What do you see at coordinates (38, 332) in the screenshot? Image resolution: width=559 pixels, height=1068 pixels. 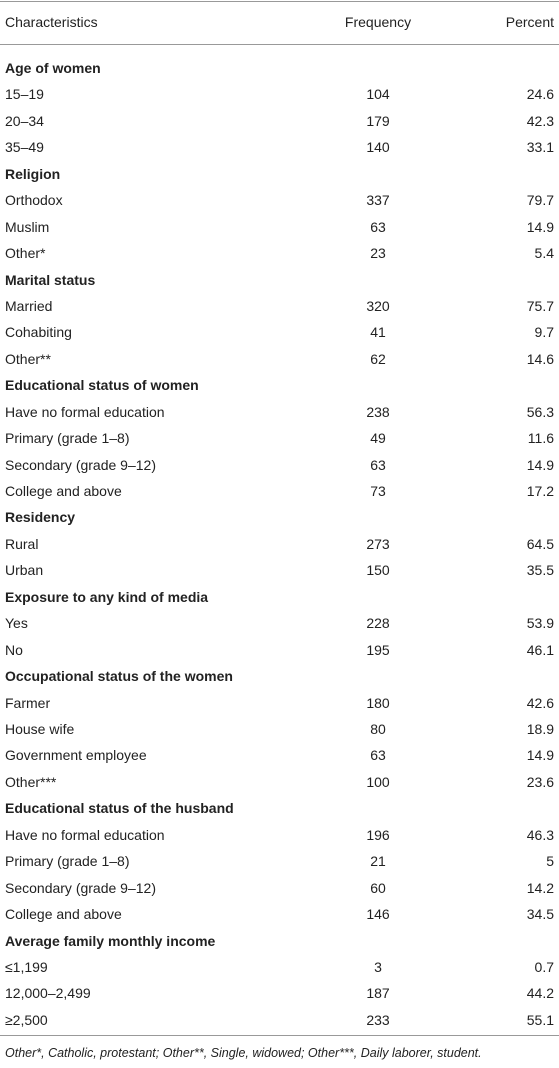 I see `label-cell: Cohabiting` at bounding box center [38, 332].